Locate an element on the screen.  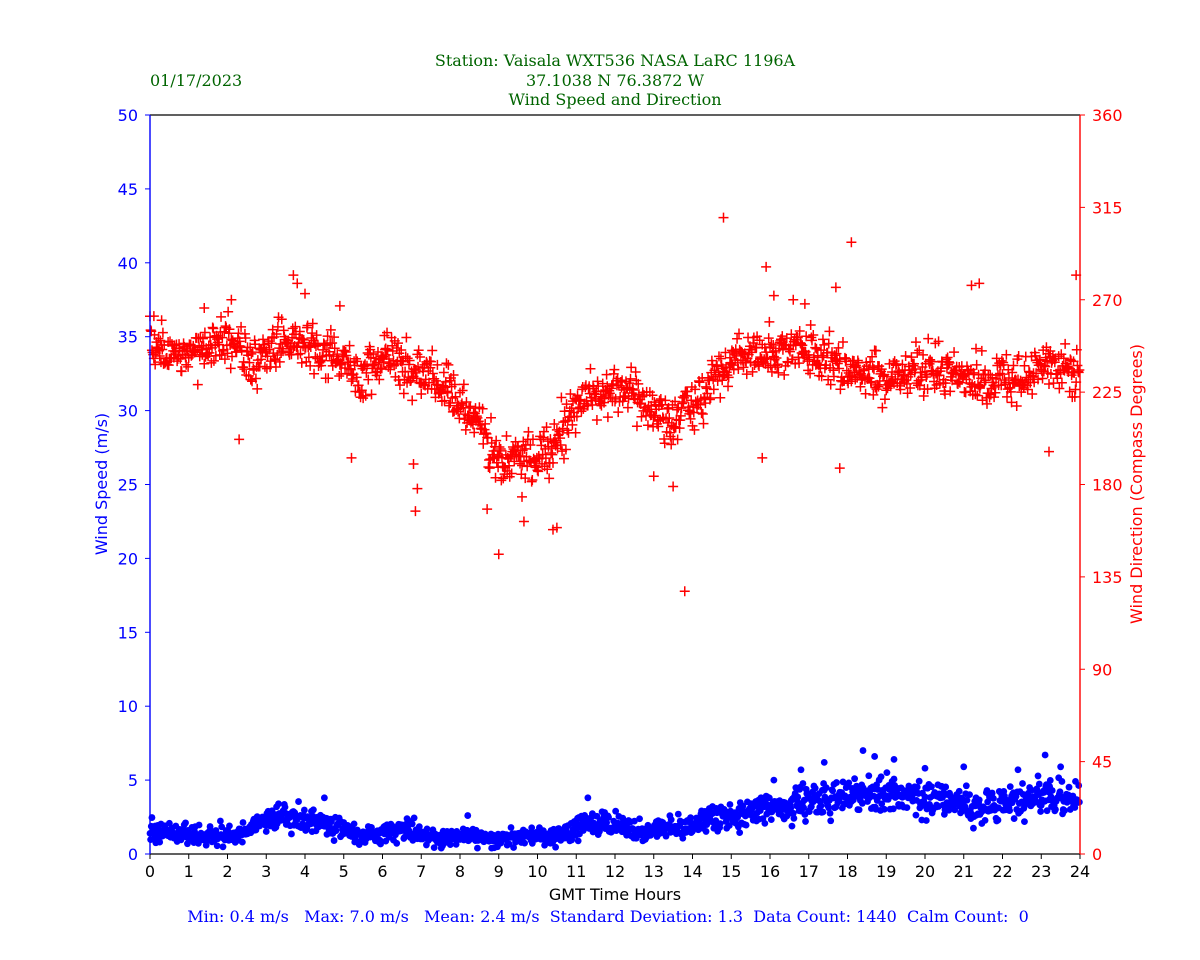
y-right-tick-label: 180 is located at coordinates (1107, 485).